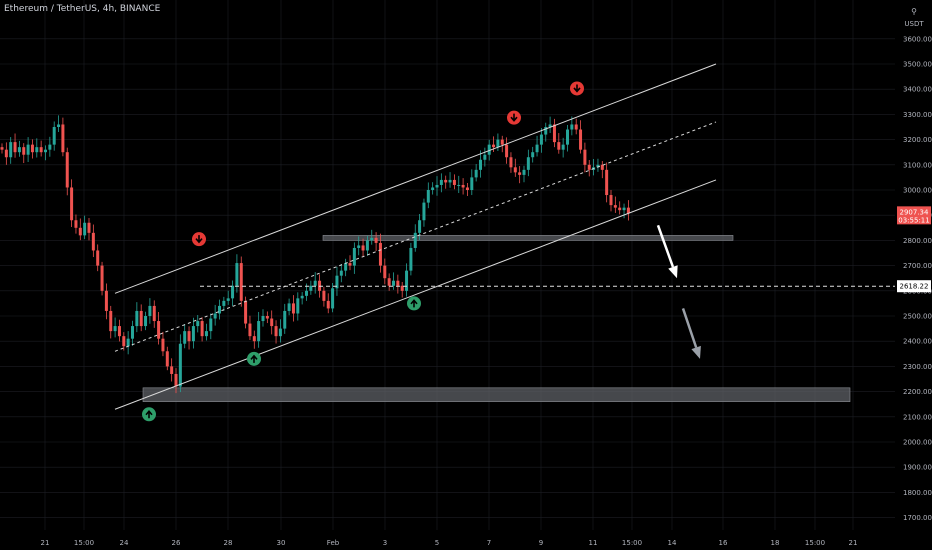 The height and width of the screenshot is (550, 932). I want to click on x-tick-label: 24, so click(124, 543).